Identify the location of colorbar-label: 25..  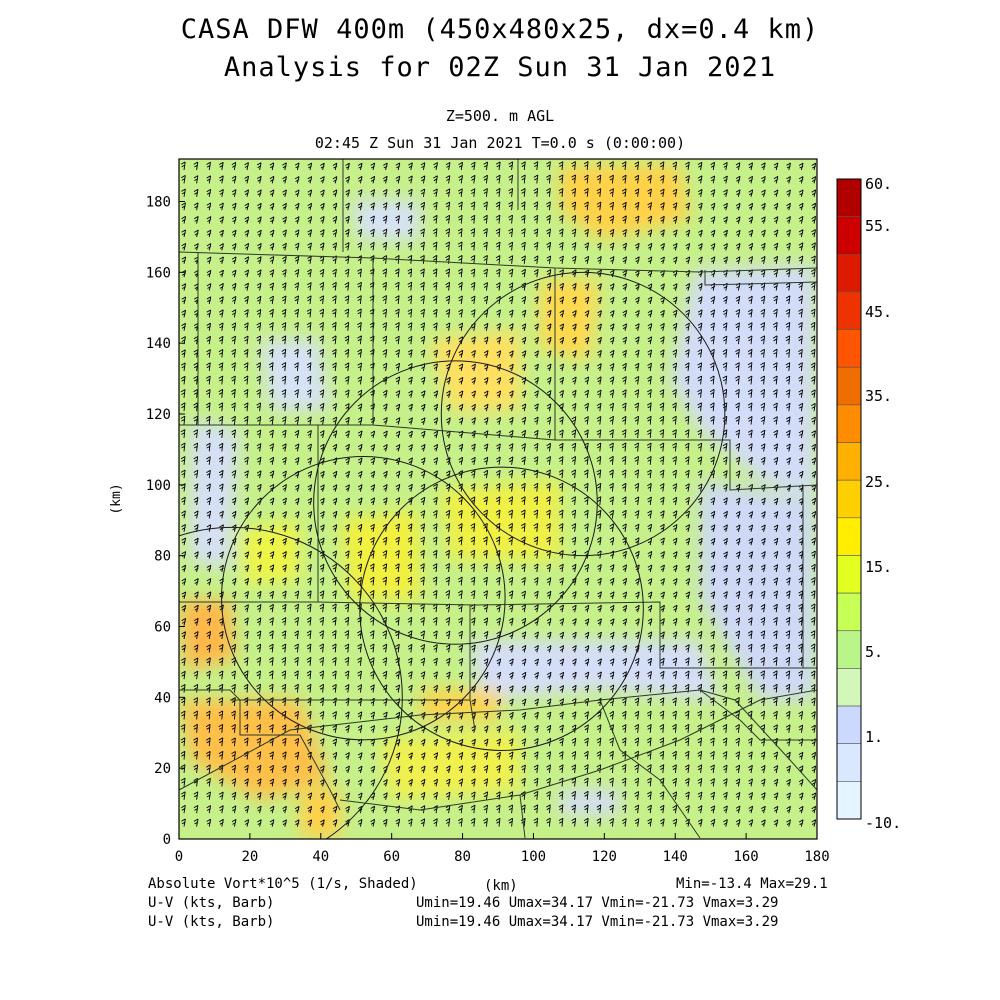
(878, 482).